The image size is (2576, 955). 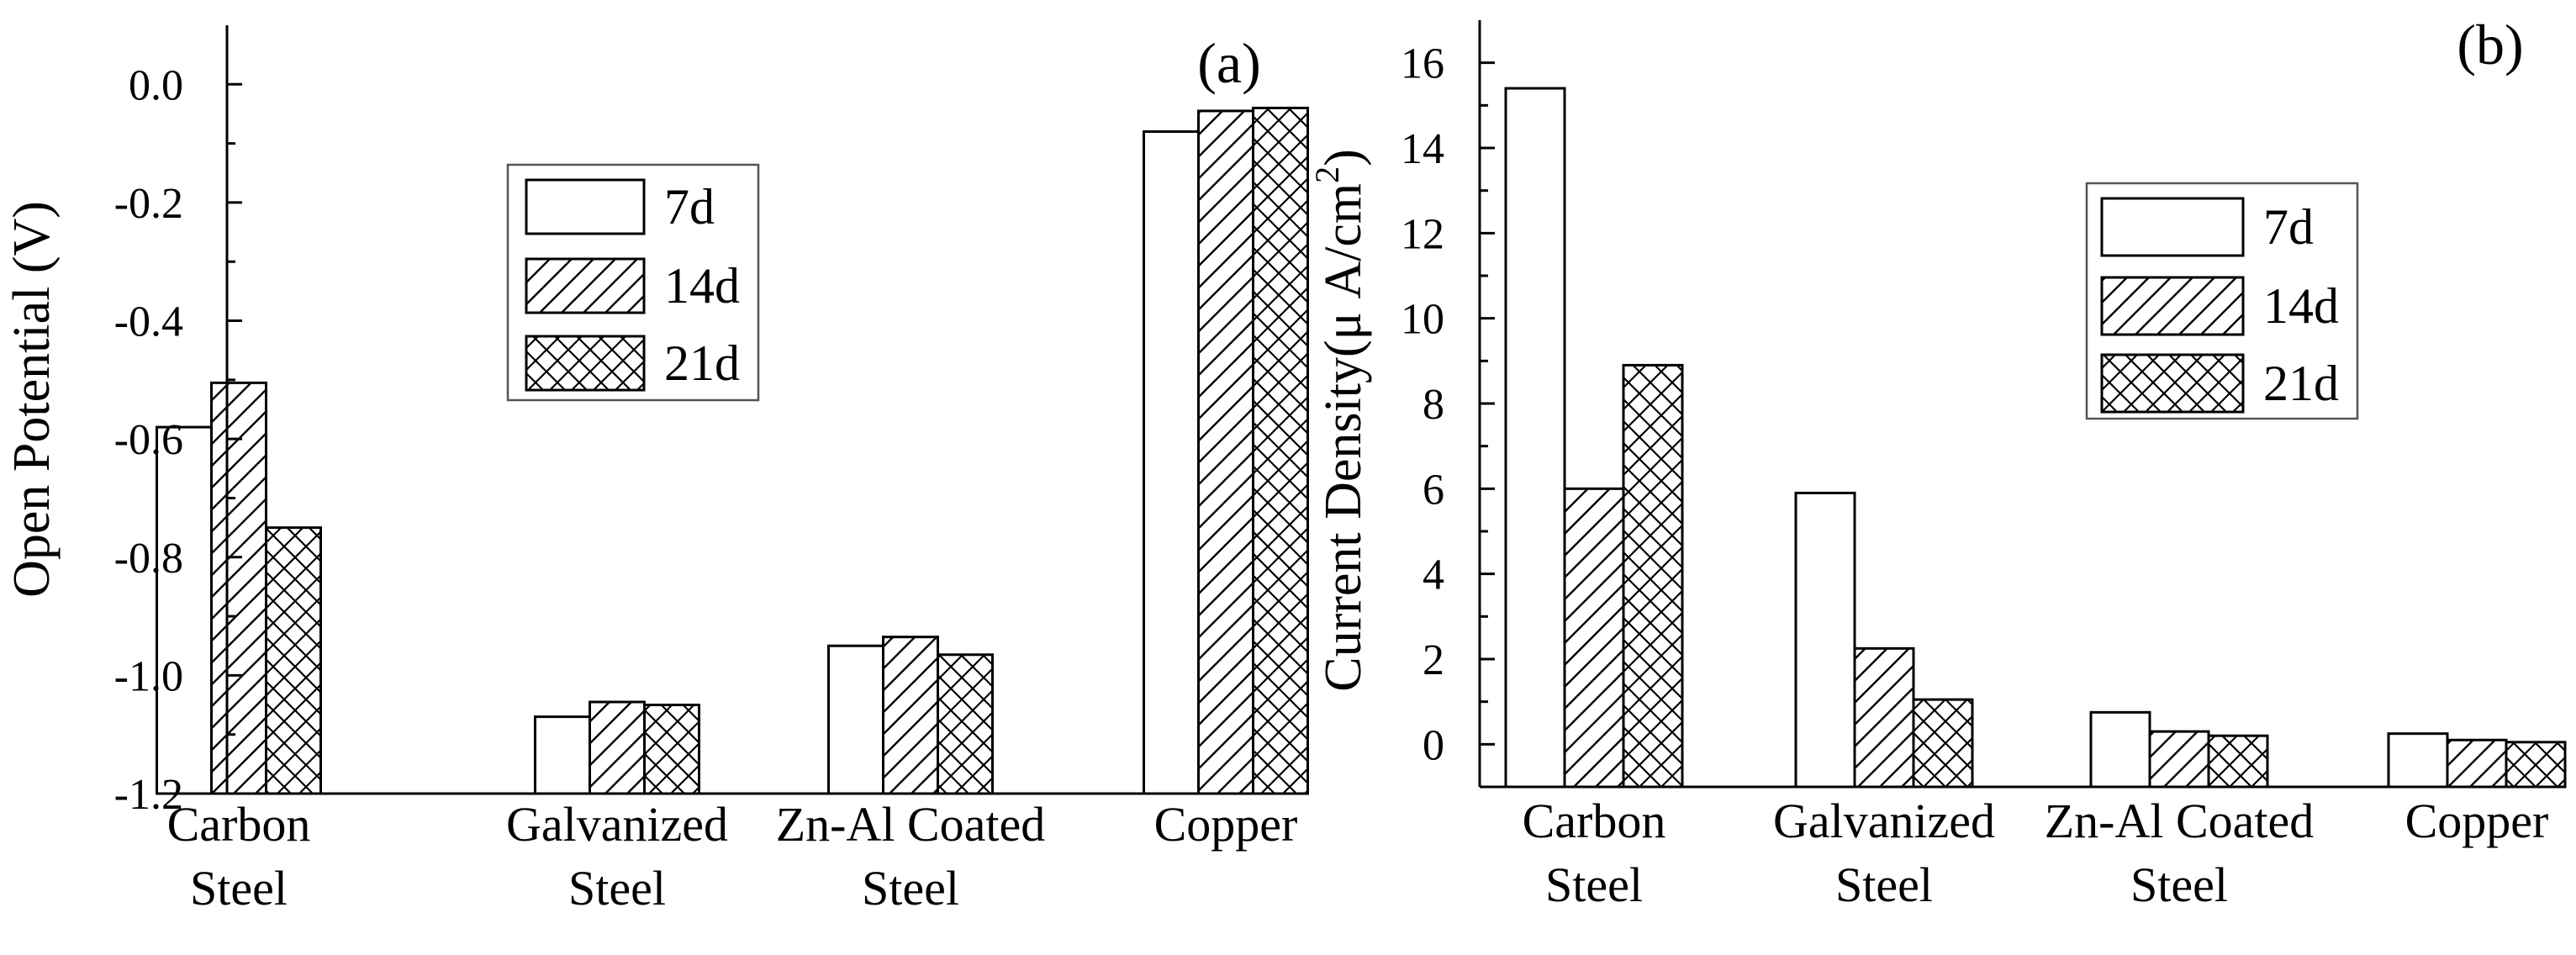 What do you see at coordinates (1422, 64) in the screenshot?
I see `panel-b-y-tick-label: 16` at bounding box center [1422, 64].